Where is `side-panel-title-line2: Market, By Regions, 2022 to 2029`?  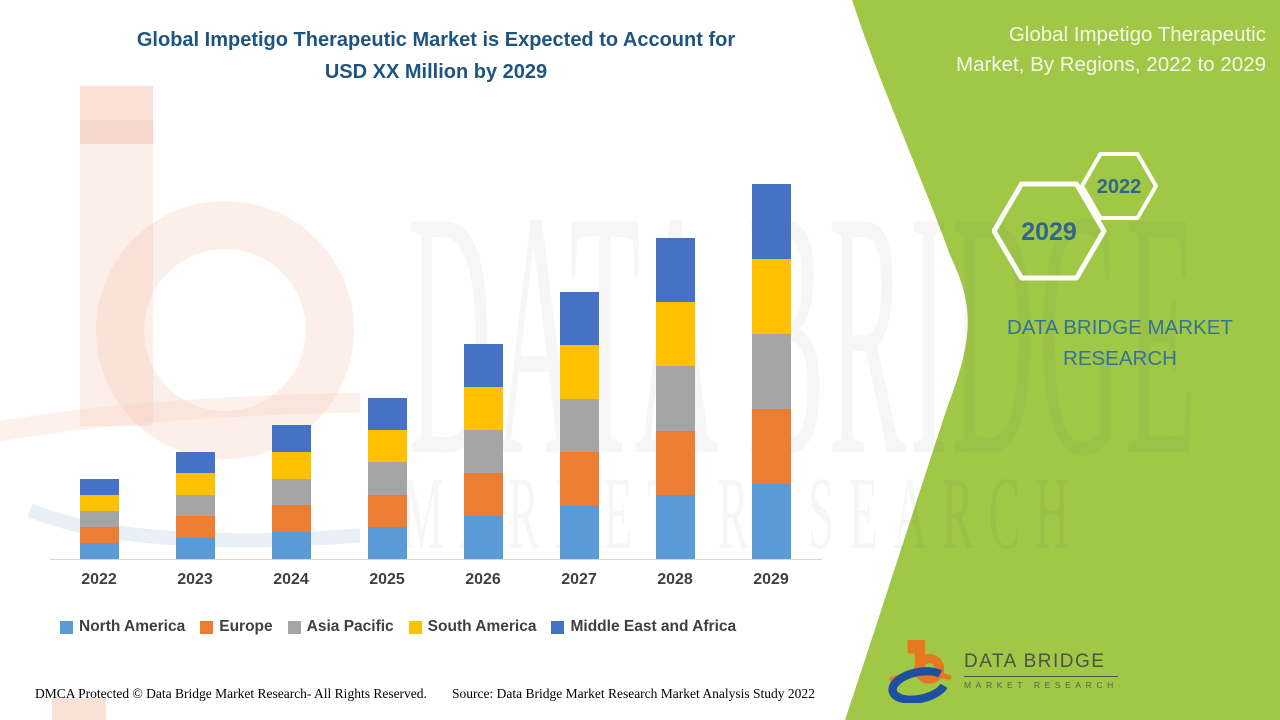
side-panel-title-line2: Market, By Regions, 2022 to 2029 is located at coordinates (1111, 64).